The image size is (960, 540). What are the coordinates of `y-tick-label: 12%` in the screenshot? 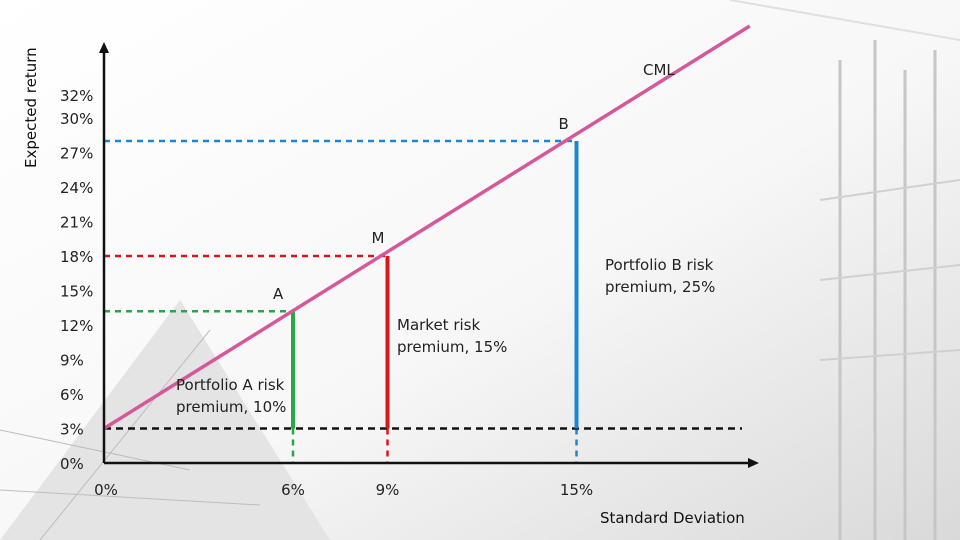 It's located at (76, 326).